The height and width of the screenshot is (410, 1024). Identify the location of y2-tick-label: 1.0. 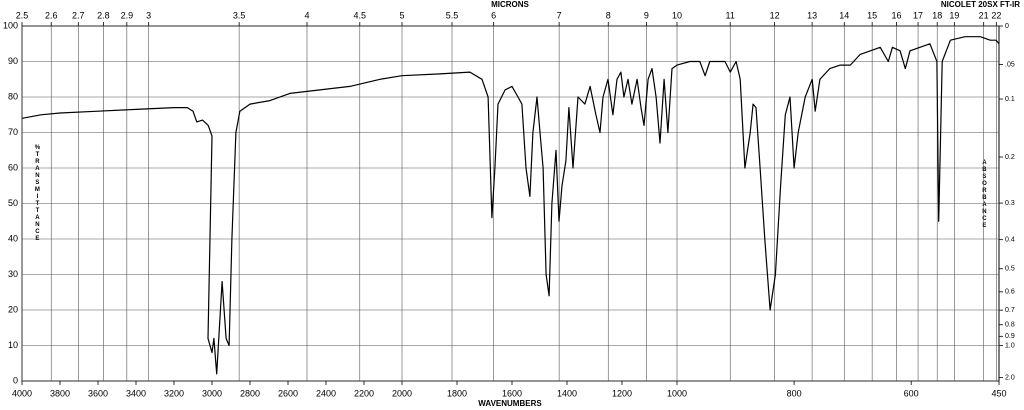
(1010, 345).